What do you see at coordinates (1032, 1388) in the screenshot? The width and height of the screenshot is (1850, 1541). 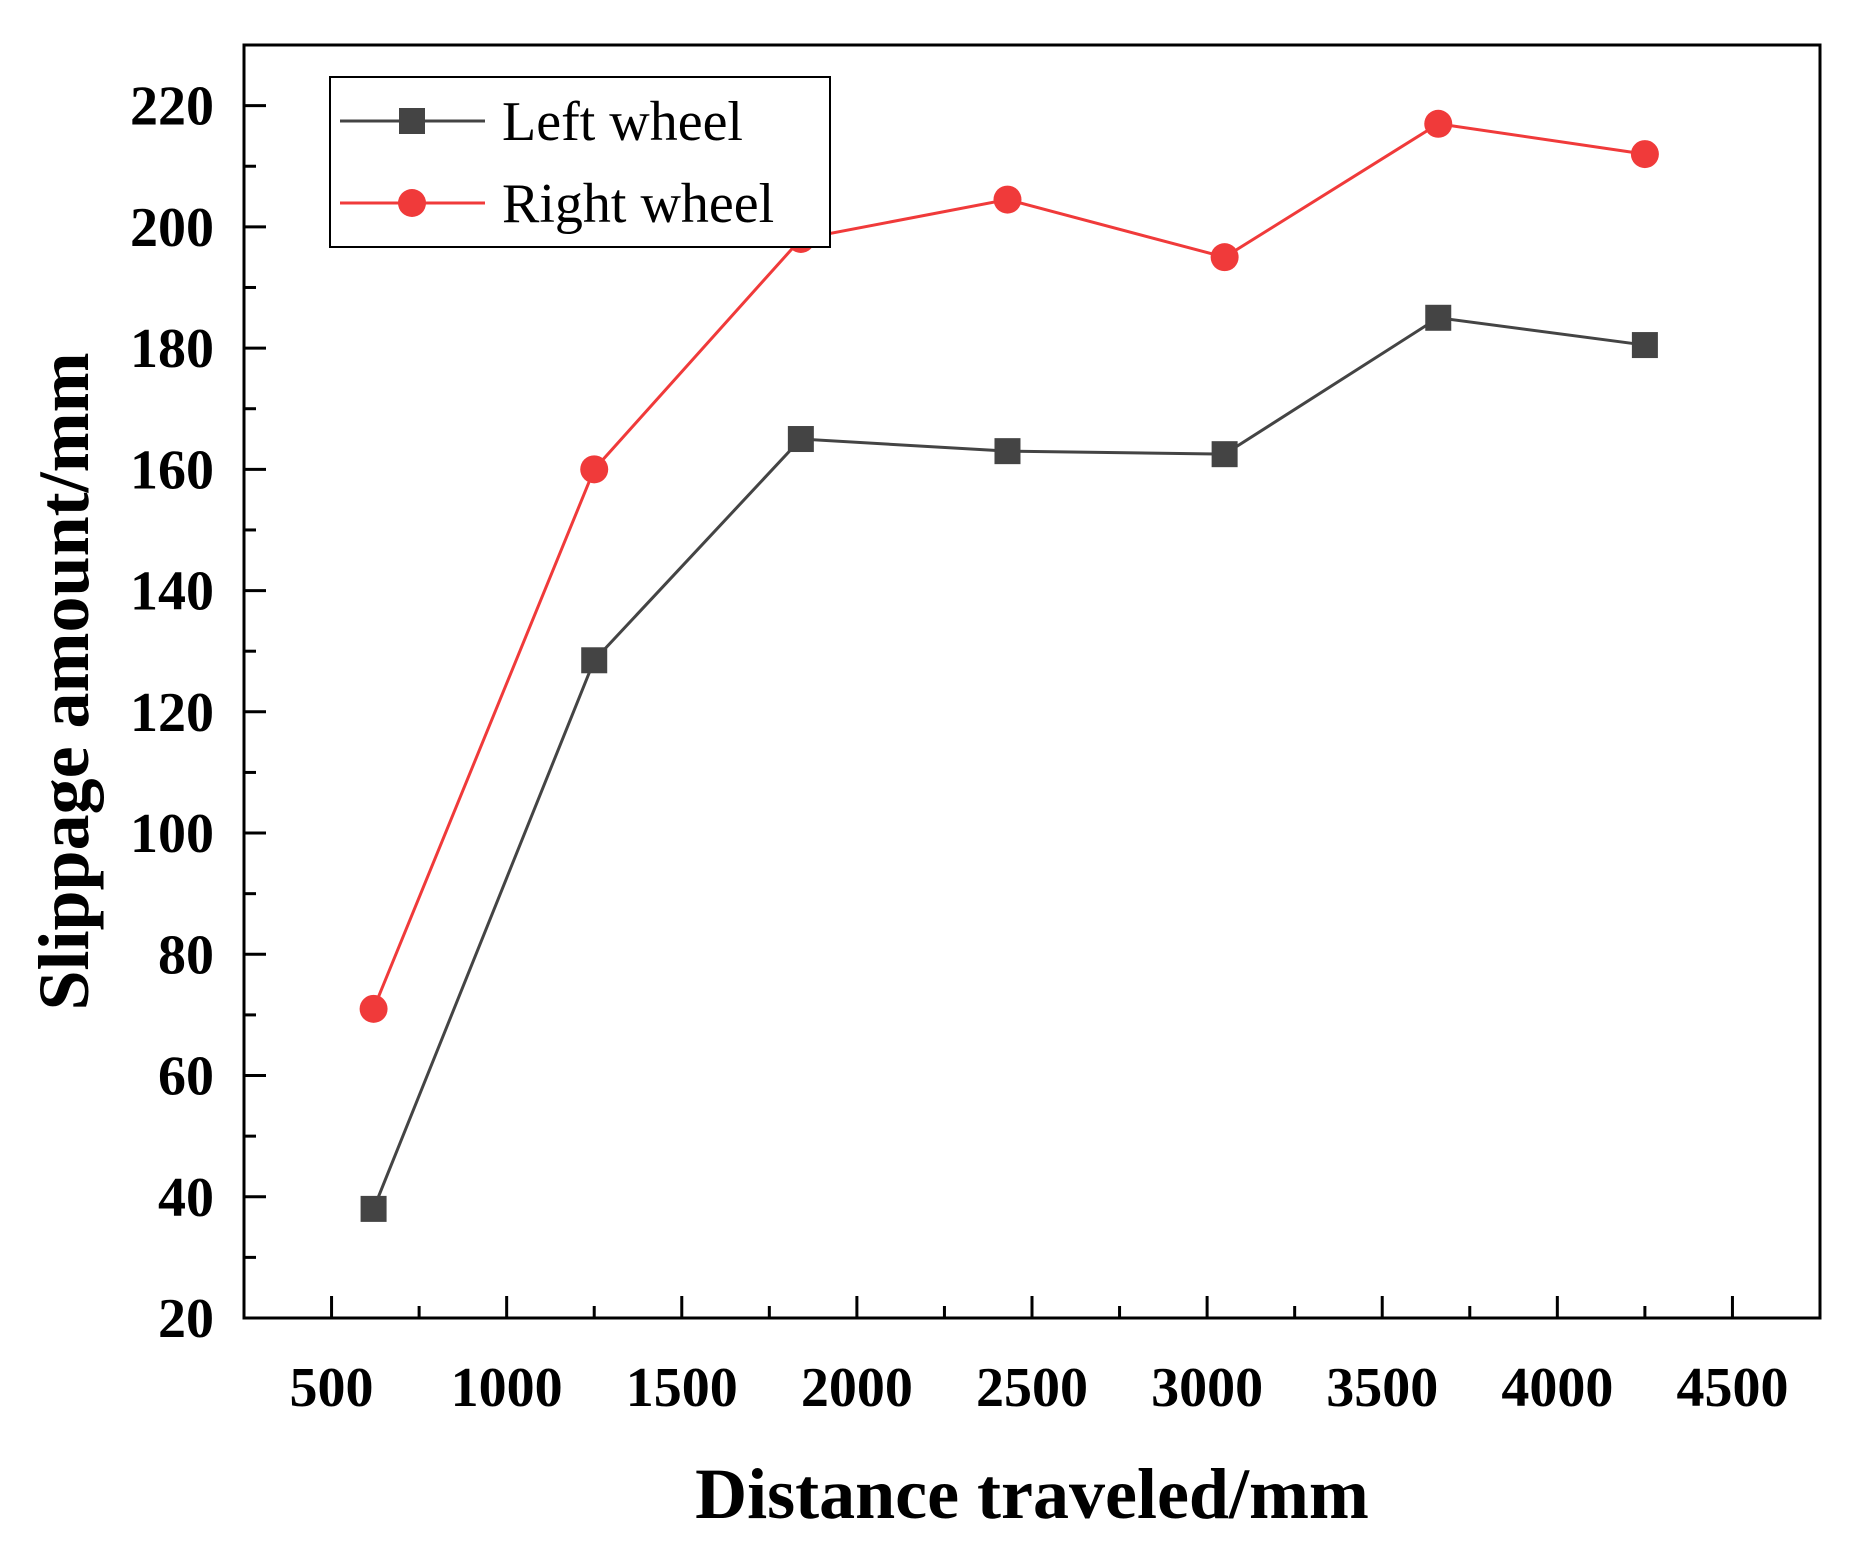 I see `x-tick-label: 2500` at bounding box center [1032, 1388].